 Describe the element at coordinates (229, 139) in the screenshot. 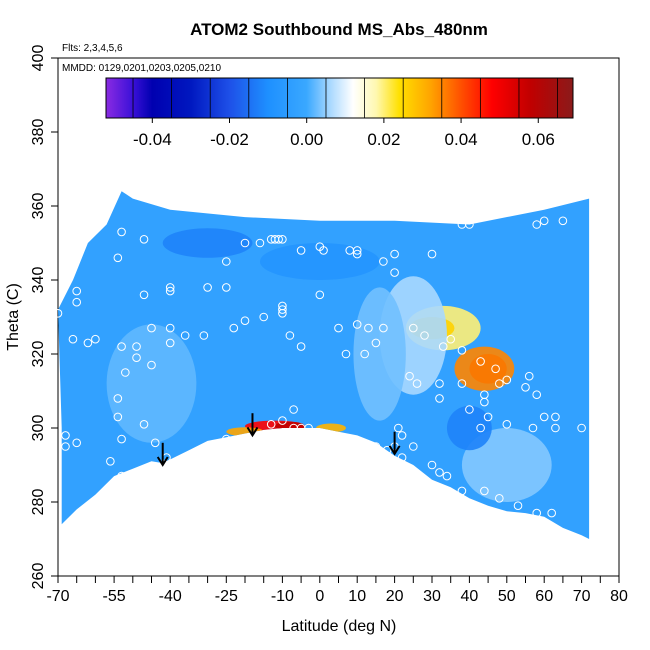

I see `colorbar-tick-label: -0.02` at that location.